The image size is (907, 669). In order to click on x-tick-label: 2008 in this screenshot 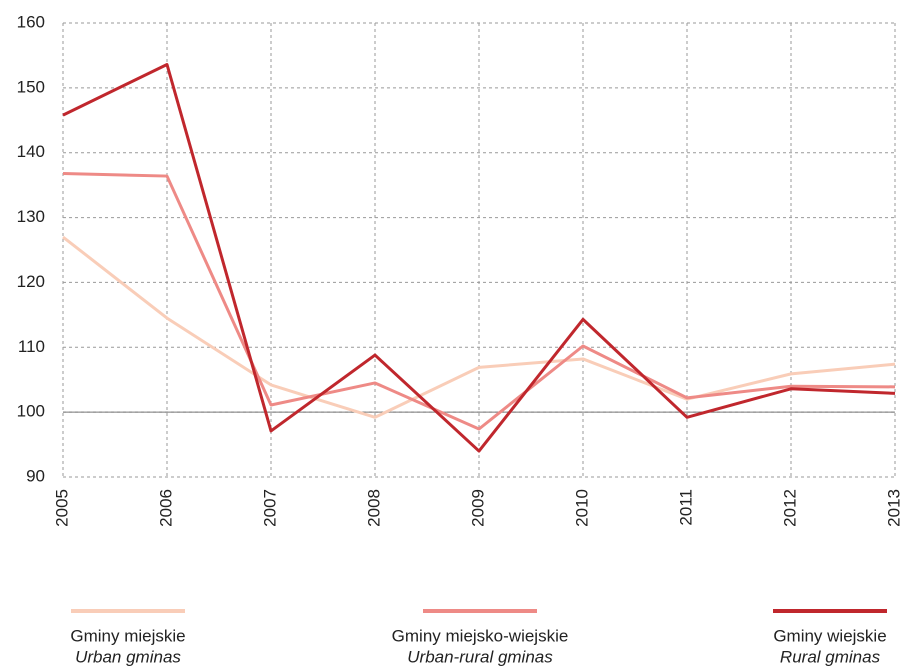, I will do `click(373, 508)`.